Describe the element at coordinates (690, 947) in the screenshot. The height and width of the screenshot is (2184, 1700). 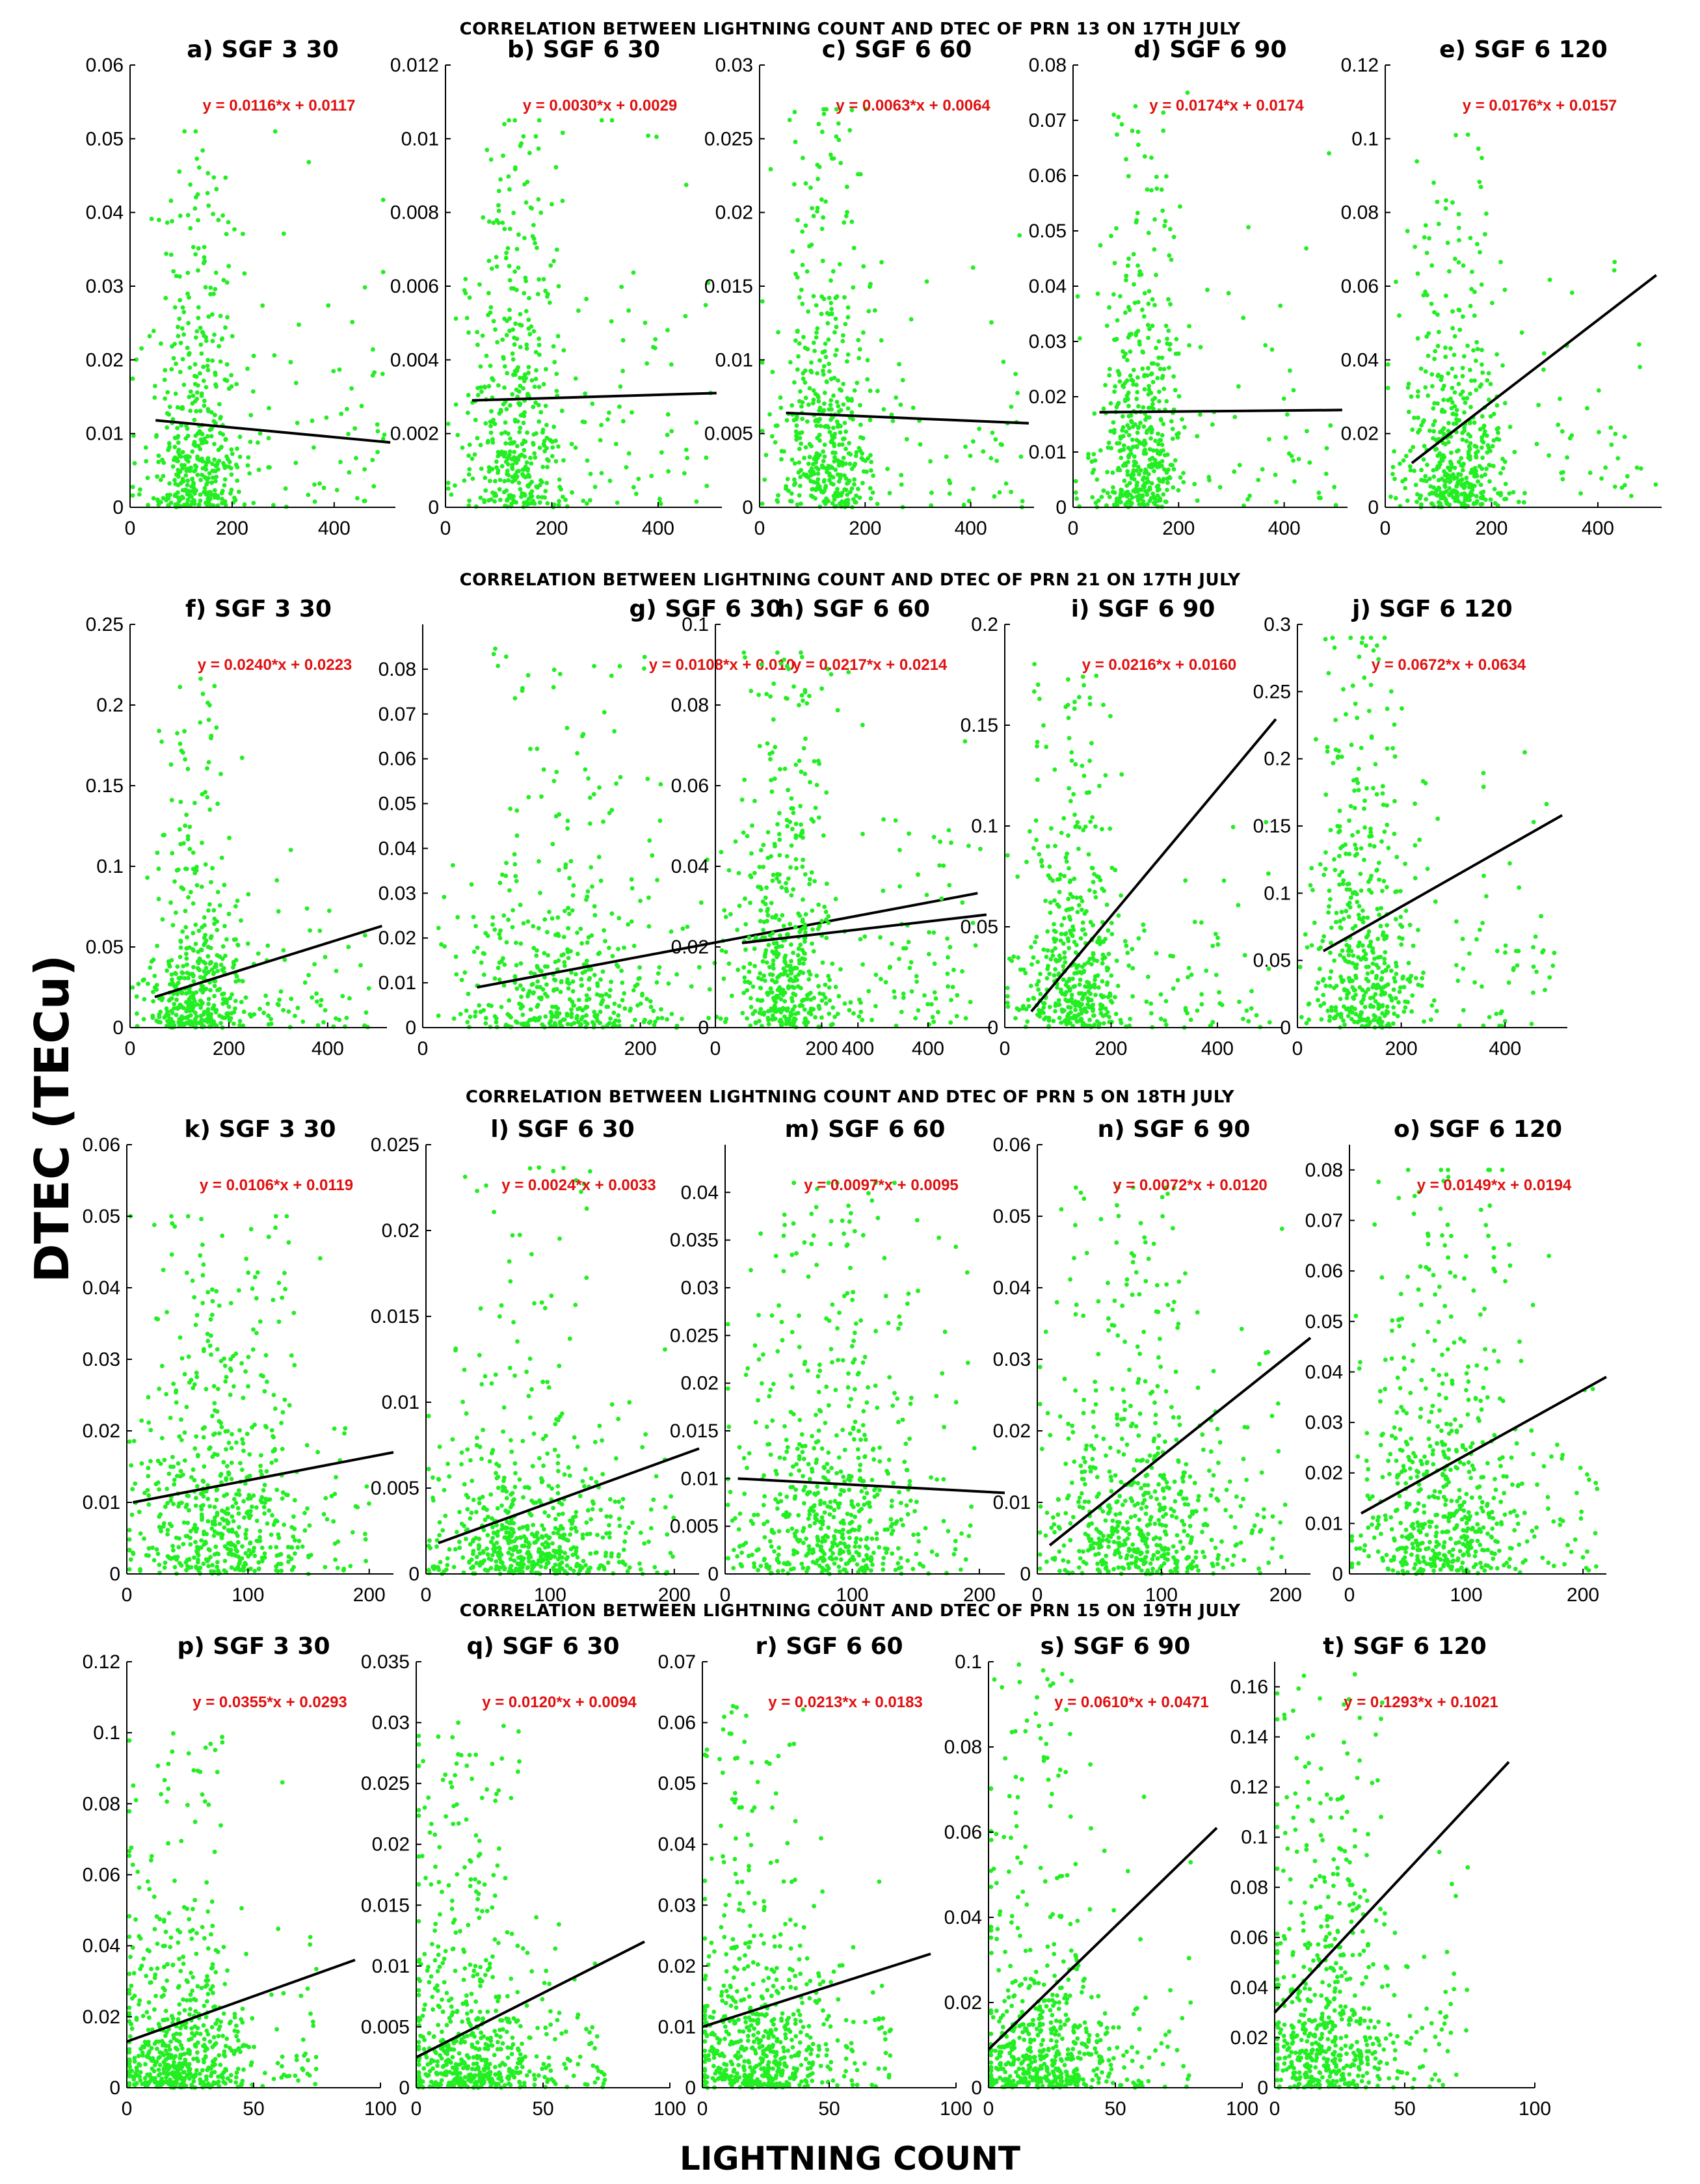
I see `y-tick-label: 0.02` at that location.